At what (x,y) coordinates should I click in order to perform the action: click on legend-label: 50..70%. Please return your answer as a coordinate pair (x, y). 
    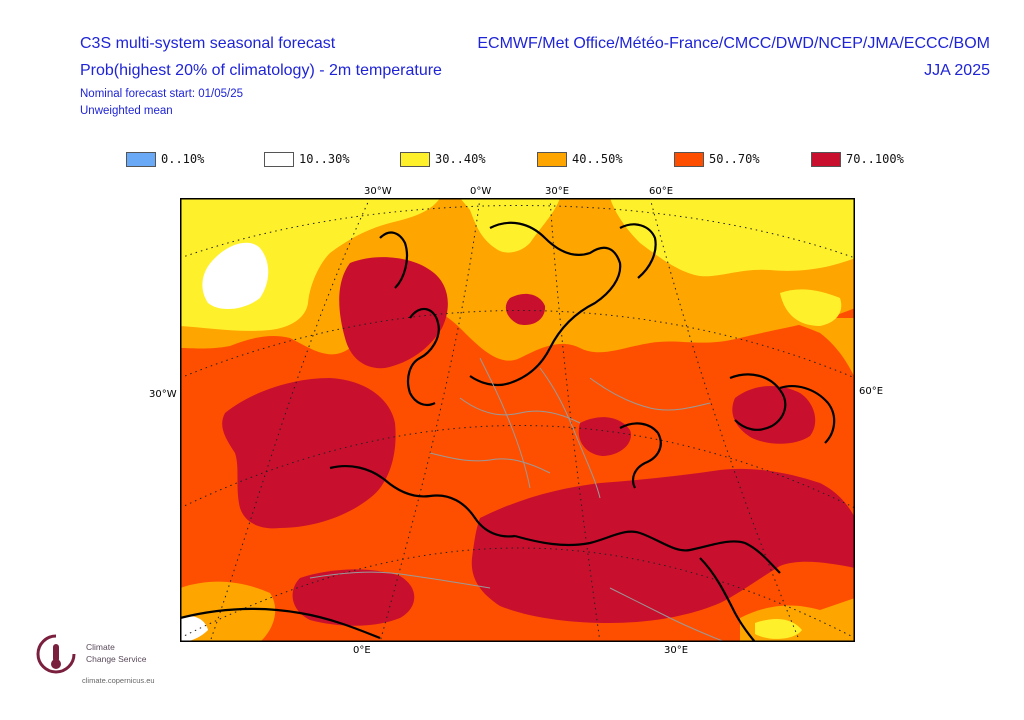
    Looking at the image, I should click on (734, 159).